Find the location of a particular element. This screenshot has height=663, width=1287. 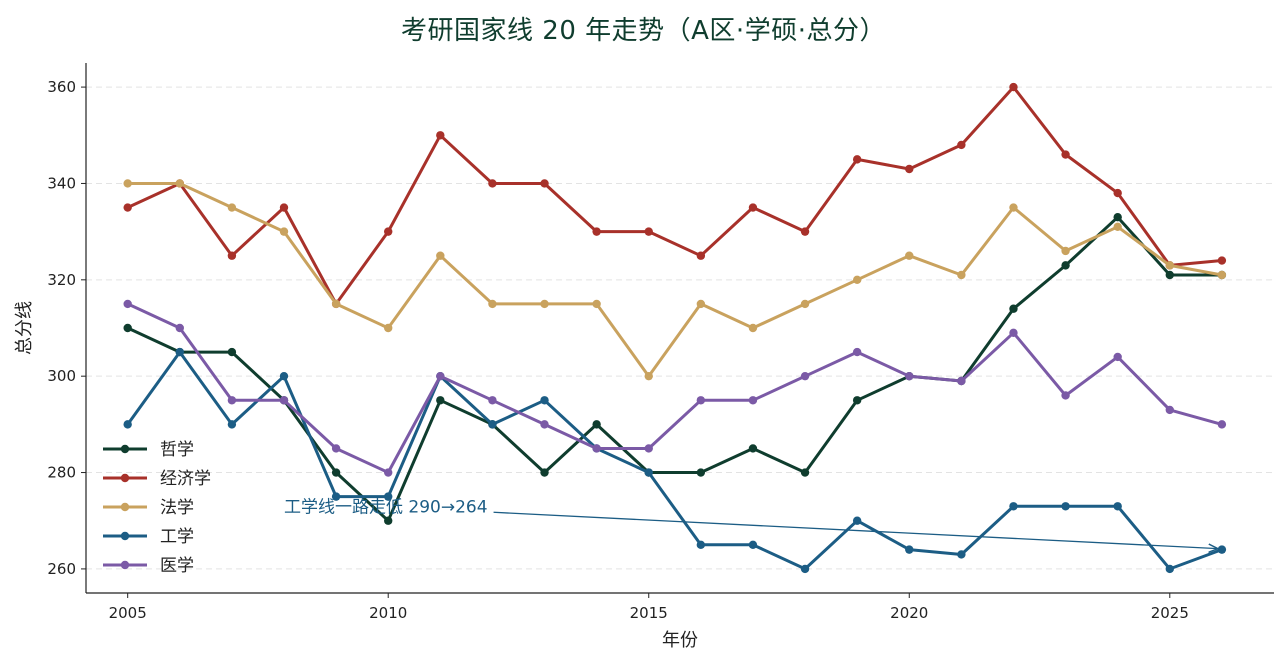

data-point-1-2020 is located at coordinates (909, 169).